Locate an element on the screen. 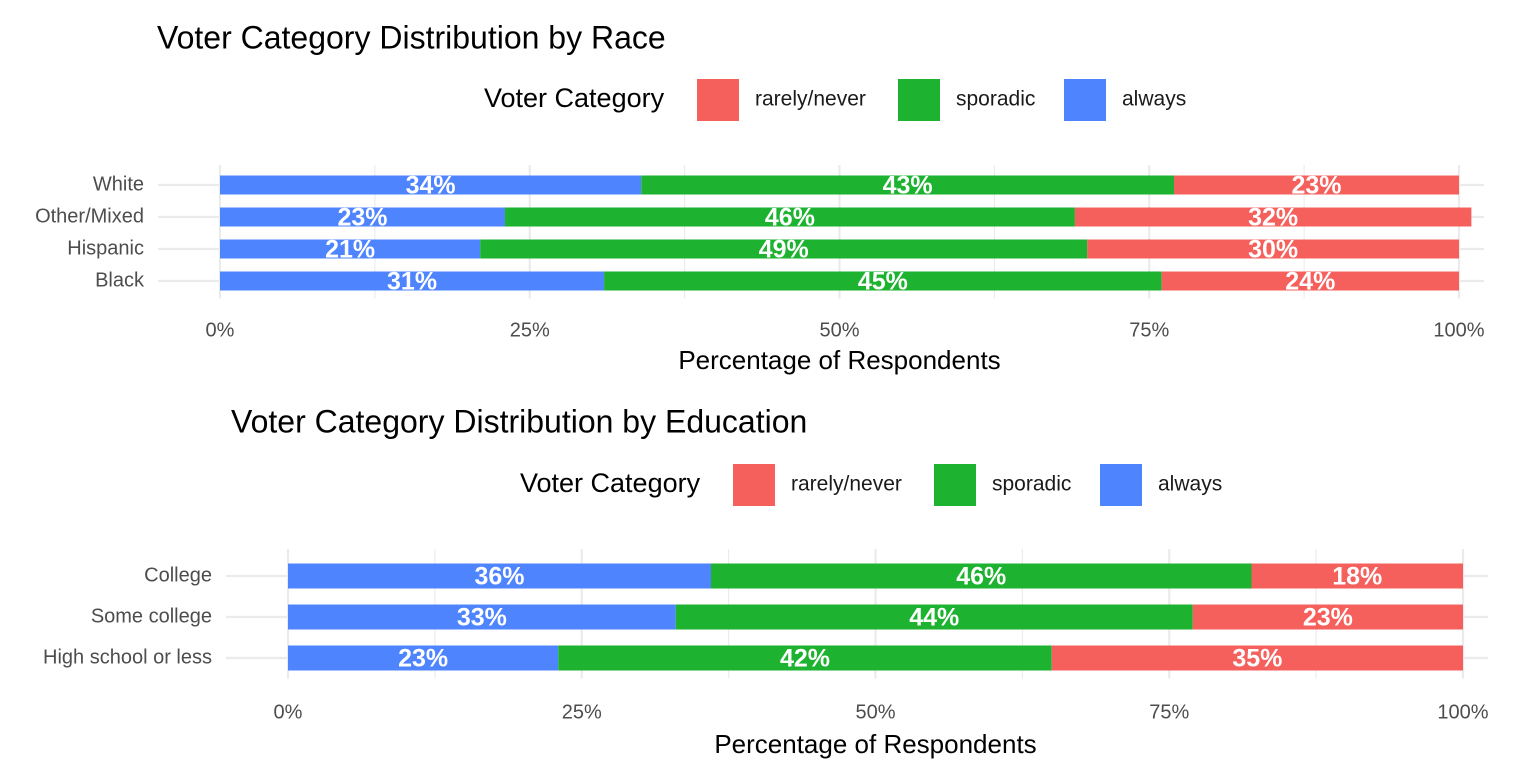  bar-label-rarely-never: 24% is located at coordinates (1310, 282).